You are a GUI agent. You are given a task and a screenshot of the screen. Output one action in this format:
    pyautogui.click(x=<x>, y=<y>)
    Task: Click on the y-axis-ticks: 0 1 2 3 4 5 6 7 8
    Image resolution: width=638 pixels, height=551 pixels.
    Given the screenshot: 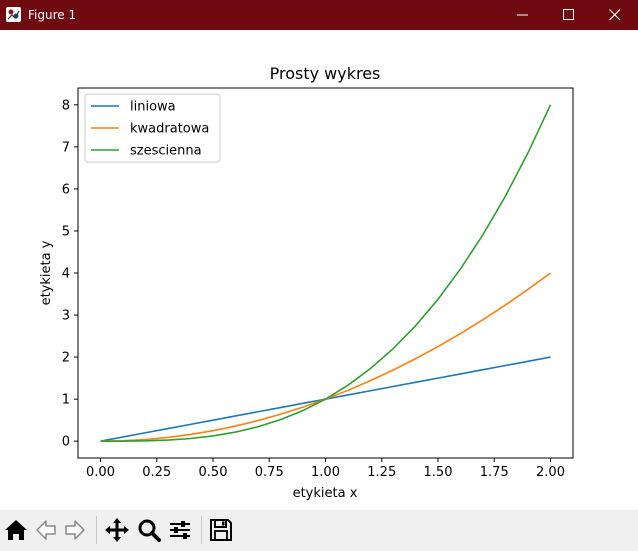 What is the action you would take?
    pyautogui.click(x=70, y=274)
    